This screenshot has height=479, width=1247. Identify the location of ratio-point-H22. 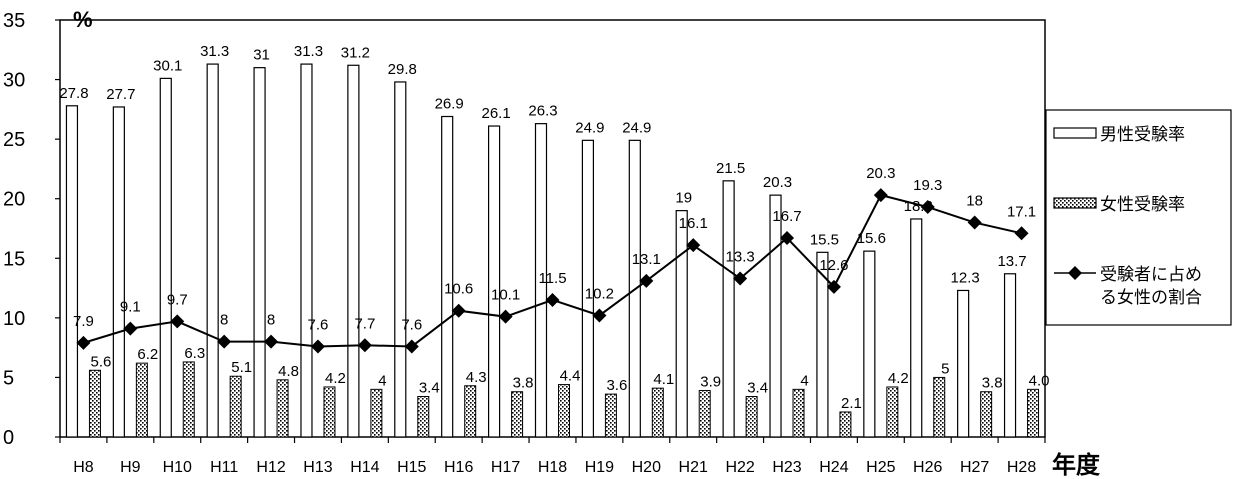
(740, 278).